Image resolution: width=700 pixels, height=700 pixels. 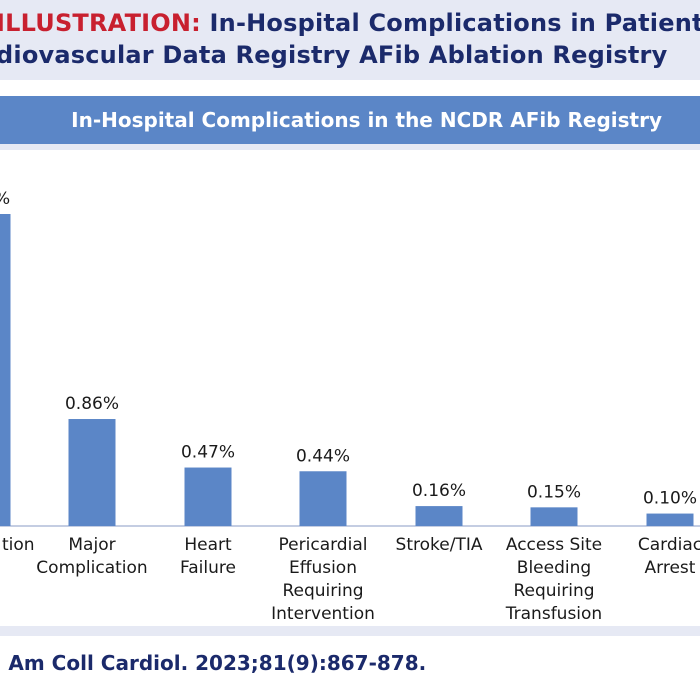 What do you see at coordinates (91, 545) in the screenshot?
I see `category-label-1-0: Major` at bounding box center [91, 545].